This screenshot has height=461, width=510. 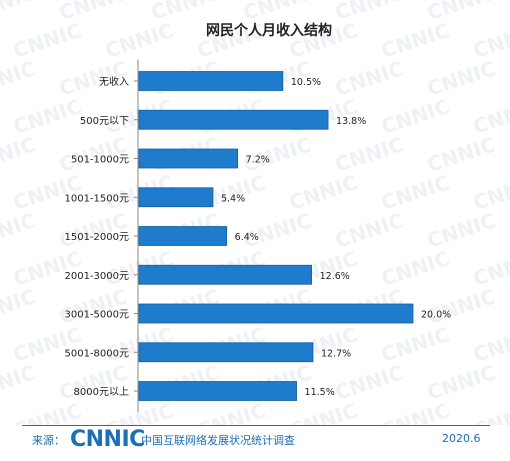 I want to click on category-label: 无收入, so click(x=114, y=81).